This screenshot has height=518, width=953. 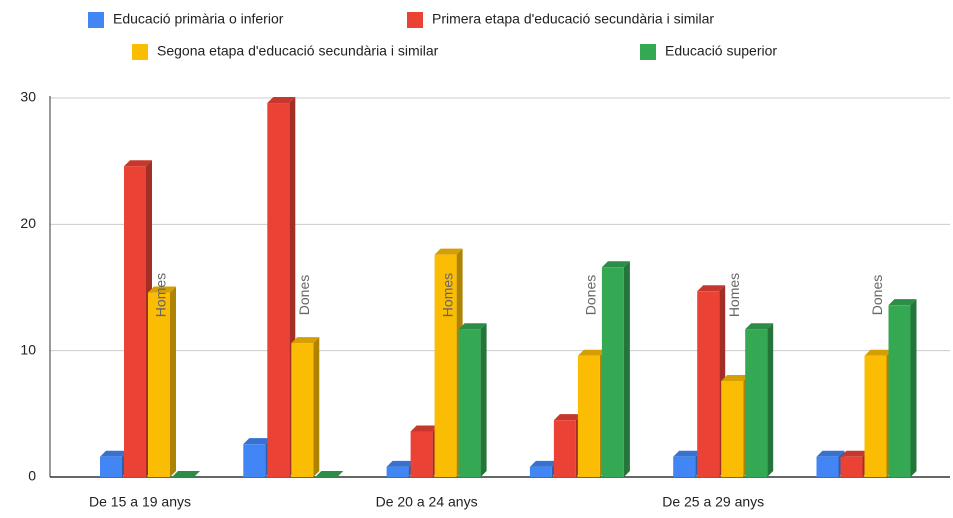 I want to click on y-tick-label: 10, so click(x=28, y=349).